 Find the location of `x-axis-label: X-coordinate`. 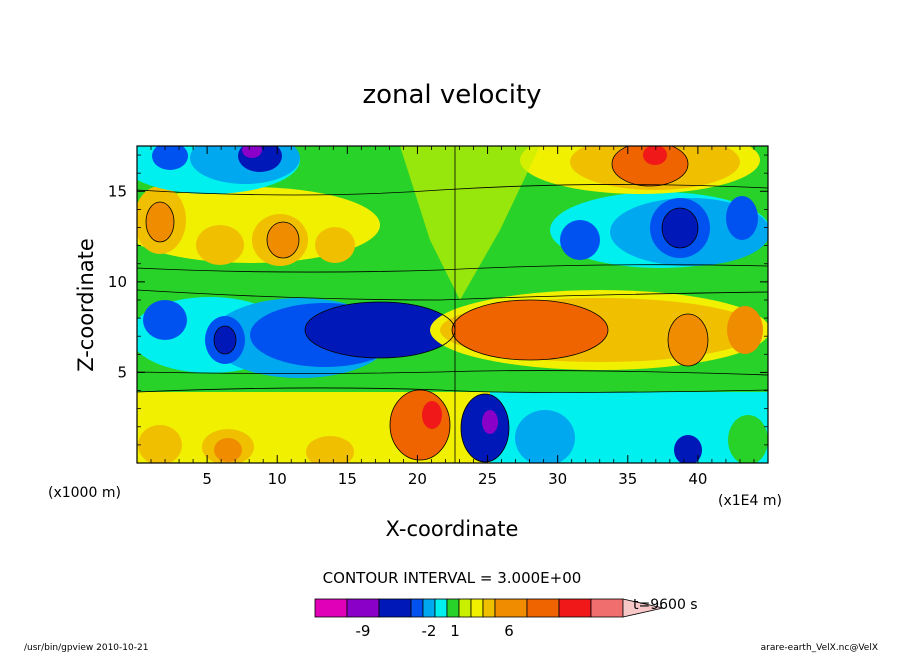

x-axis-label: X-coordinate is located at coordinates (452, 529).